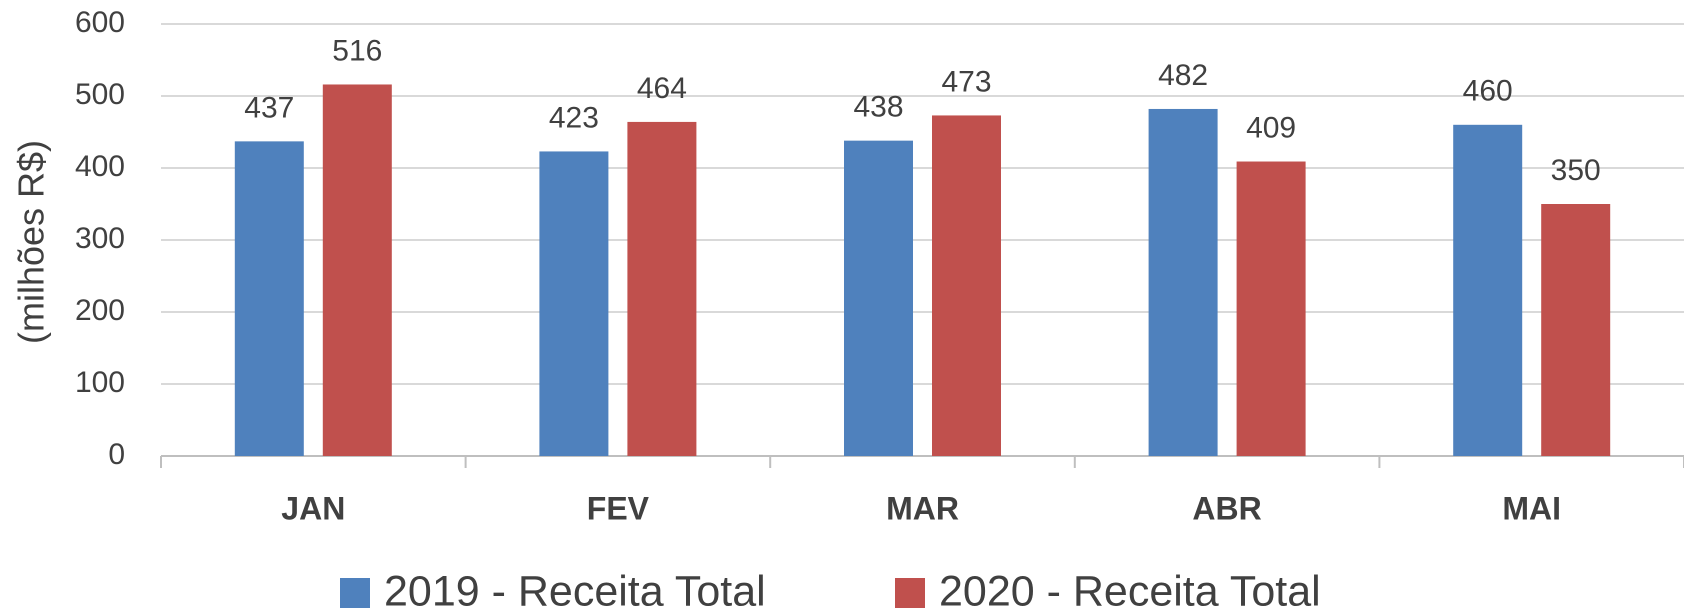 The image size is (1684, 612). Describe the element at coordinates (1576, 170) in the screenshot. I see `data-label: 350` at that location.